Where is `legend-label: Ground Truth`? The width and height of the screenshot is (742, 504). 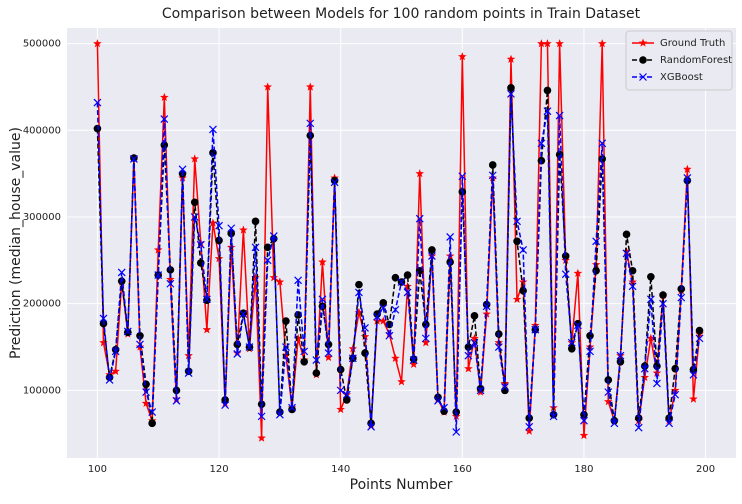
legend-label: Ground Truth is located at coordinates (692, 43).